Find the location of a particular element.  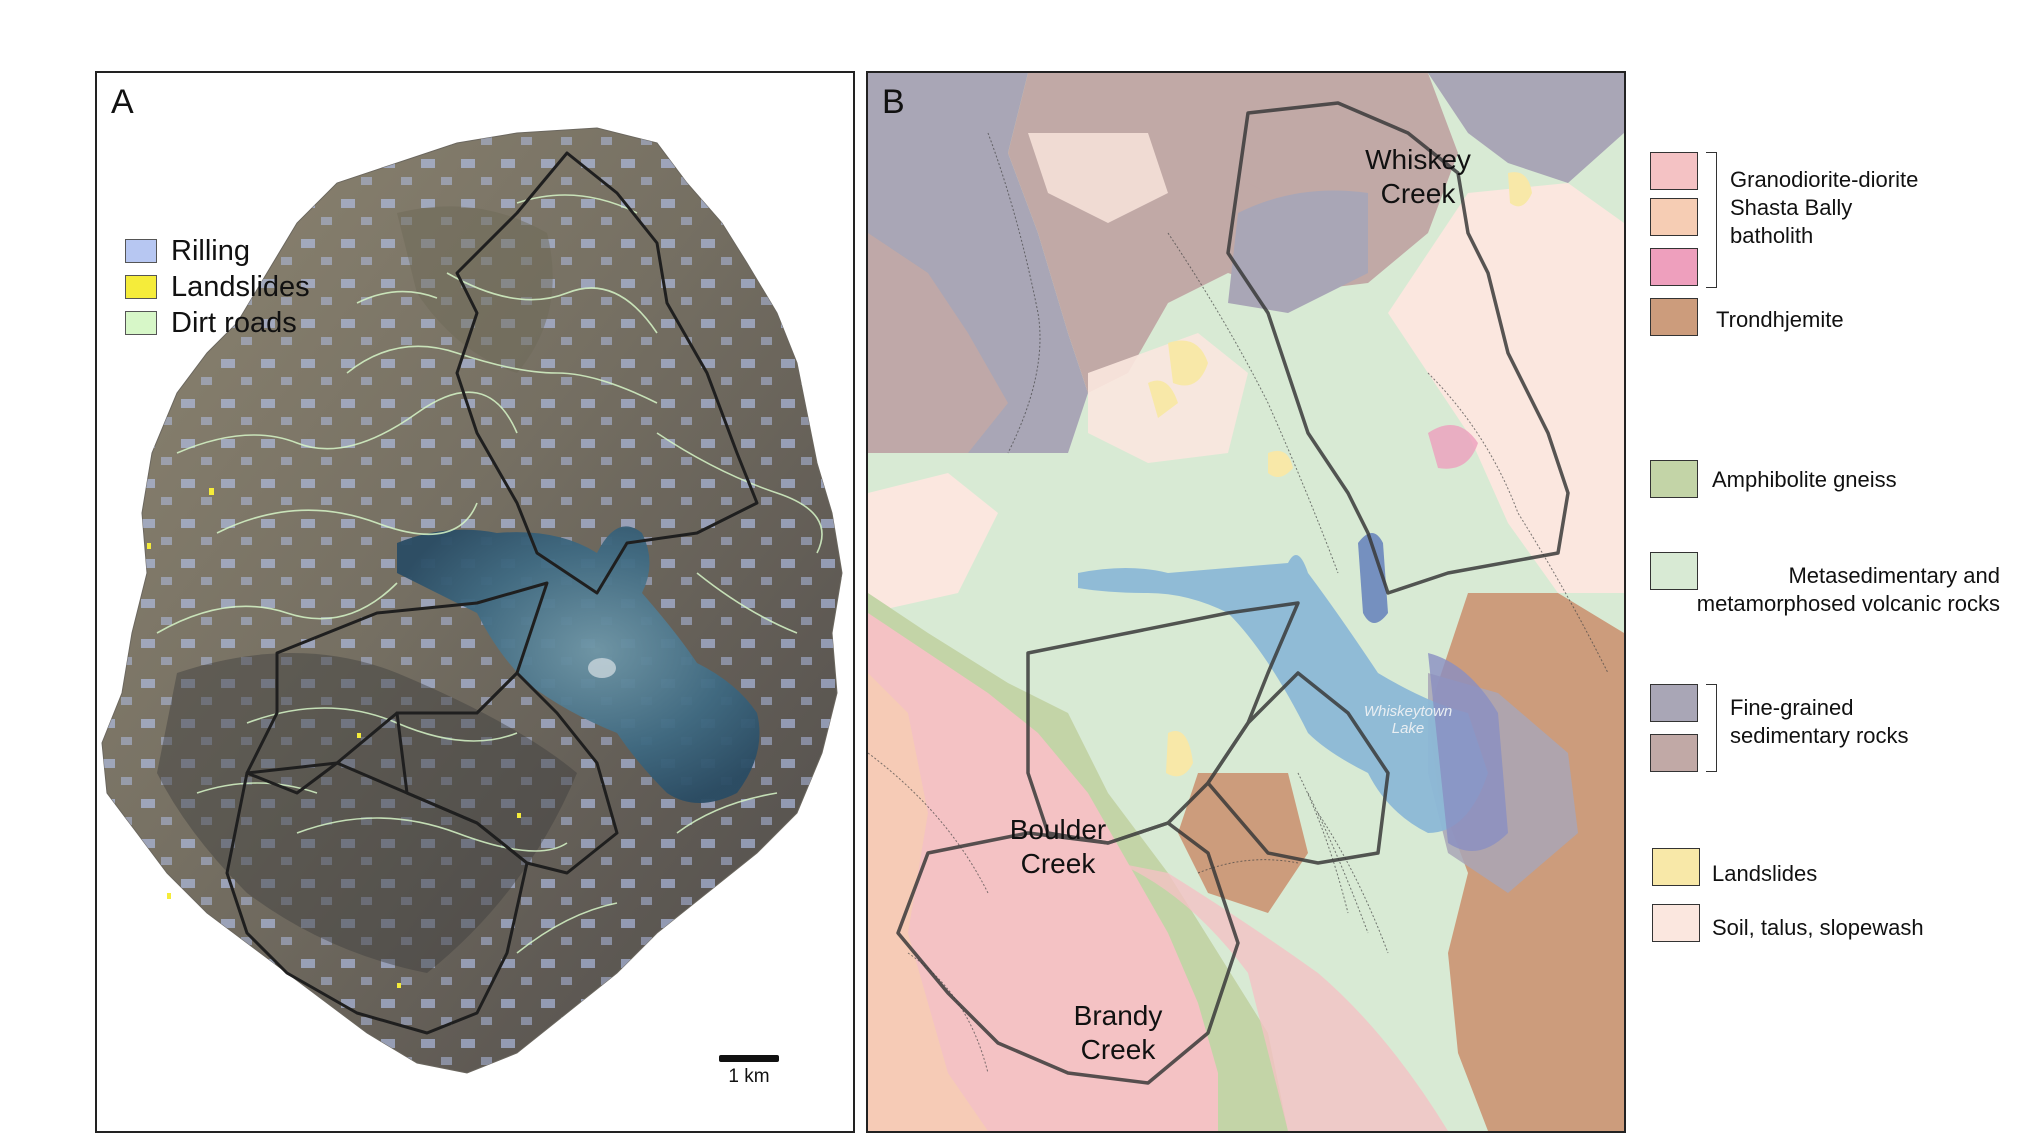

legend-item-landslides: Landslides is located at coordinates (217, 287).